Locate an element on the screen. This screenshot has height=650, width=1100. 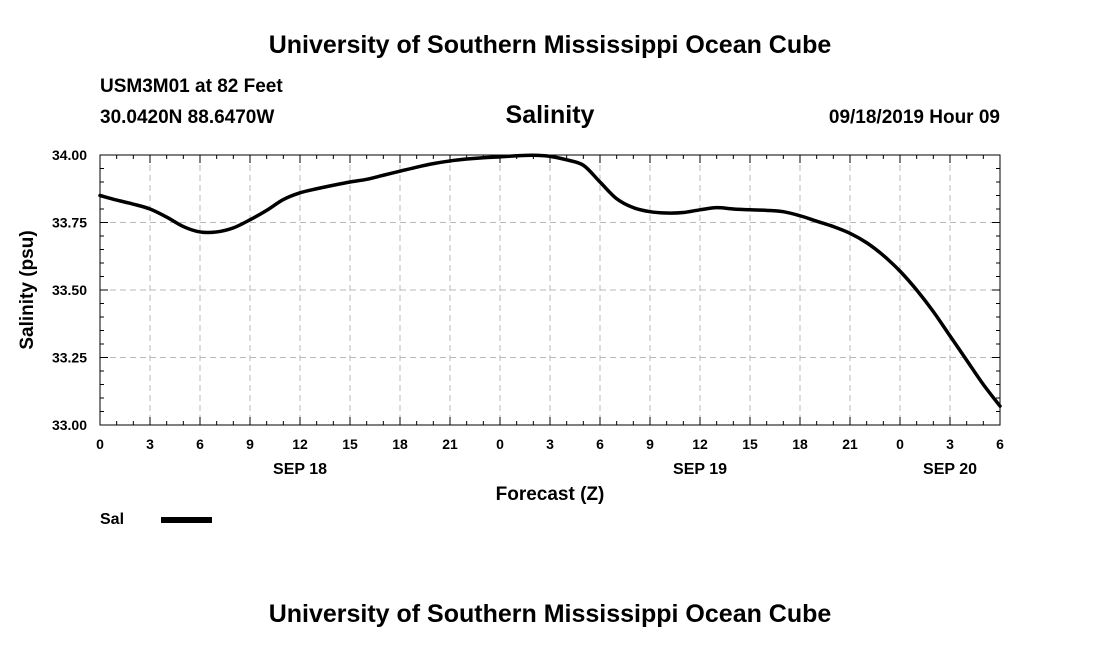
y-tick-label: 33.00 is located at coordinates (69, 425).